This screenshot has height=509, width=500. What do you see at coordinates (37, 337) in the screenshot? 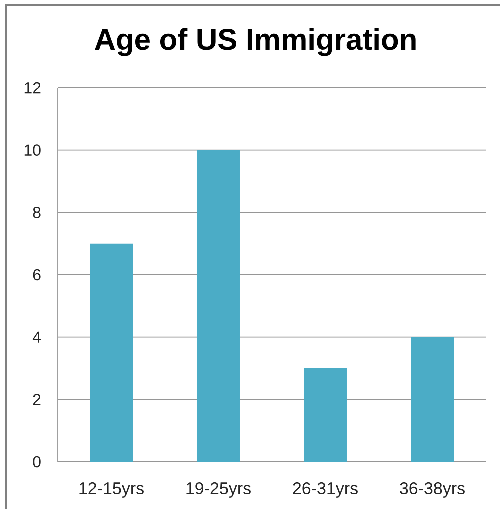
I see `y-tick-label: 4` at bounding box center [37, 337].